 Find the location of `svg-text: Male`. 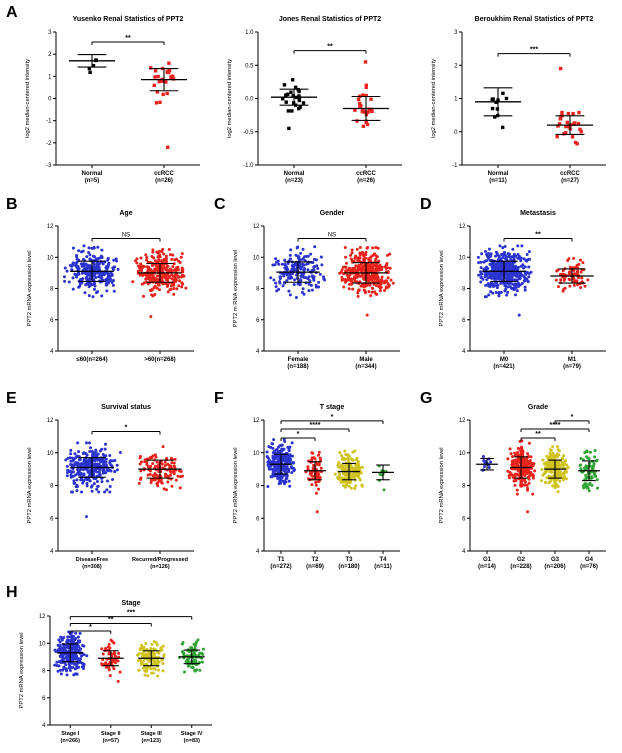

svg-text: Male is located at coordinates (366, 360).